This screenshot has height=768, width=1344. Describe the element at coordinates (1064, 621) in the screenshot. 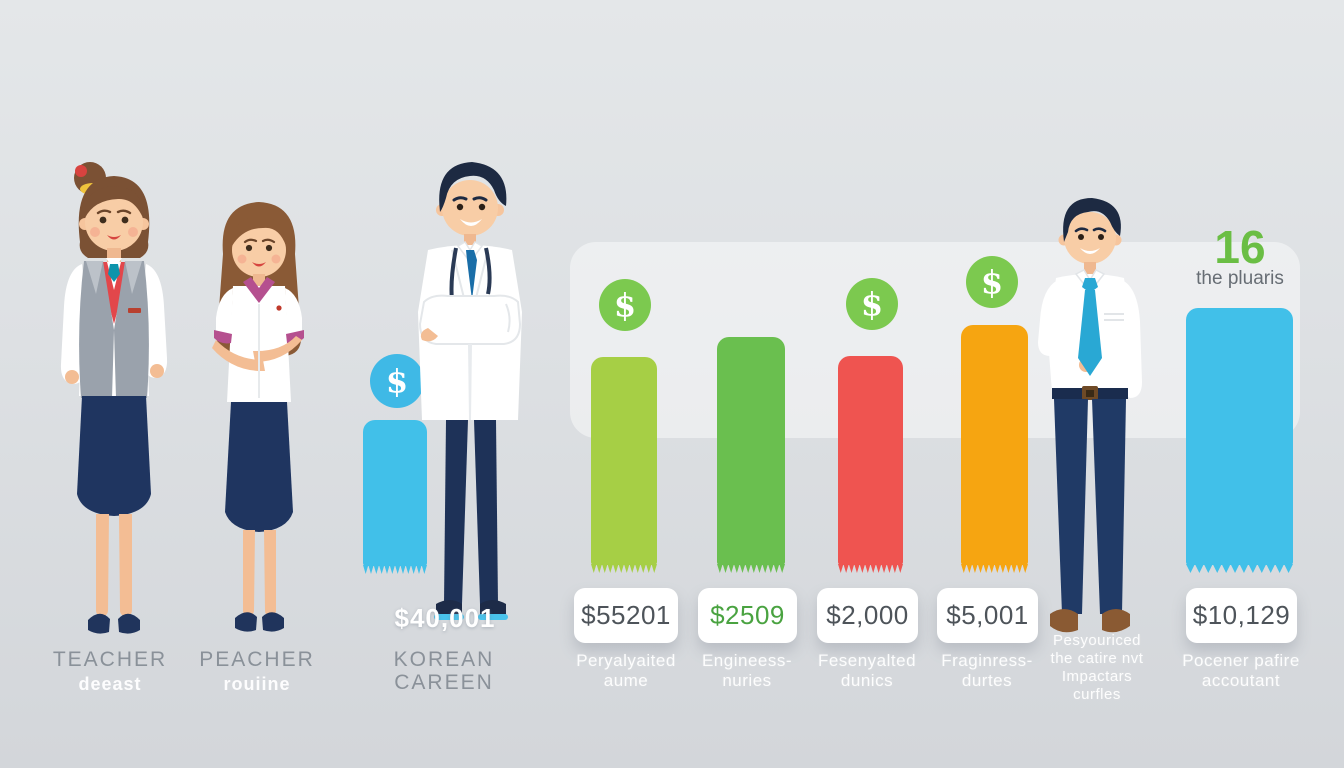

I see `businessman-shoes` at that location.